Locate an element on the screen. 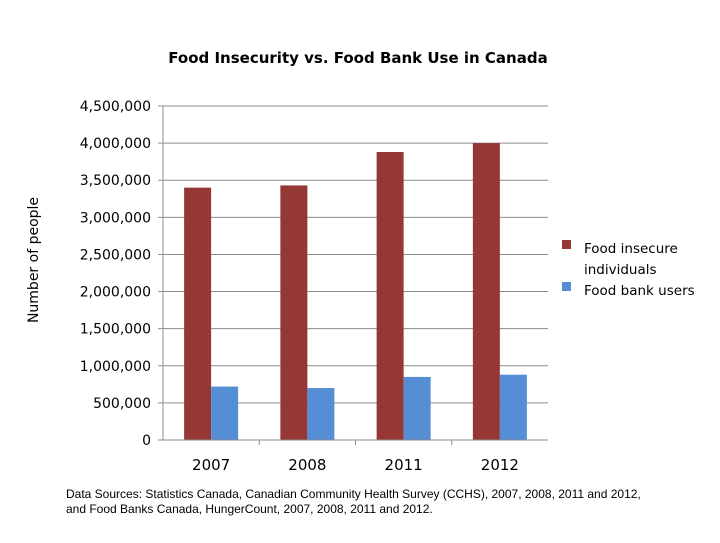 Image resolution: width=720 pixels, height=543 pixels. y-tick-label: 4,000,000 is located at coordinates (115, 144).